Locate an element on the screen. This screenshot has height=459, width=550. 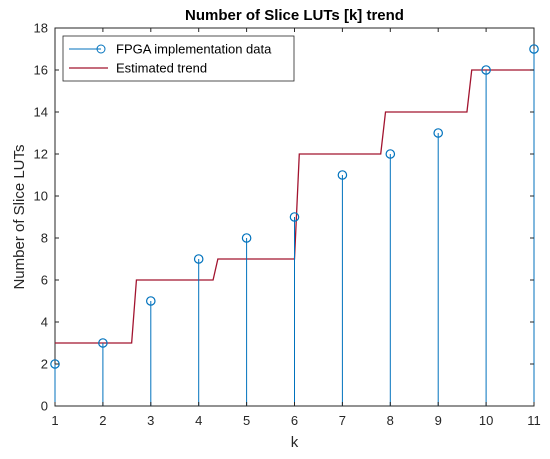
x-tick-label: 1 is located at coordinates (54, 420).